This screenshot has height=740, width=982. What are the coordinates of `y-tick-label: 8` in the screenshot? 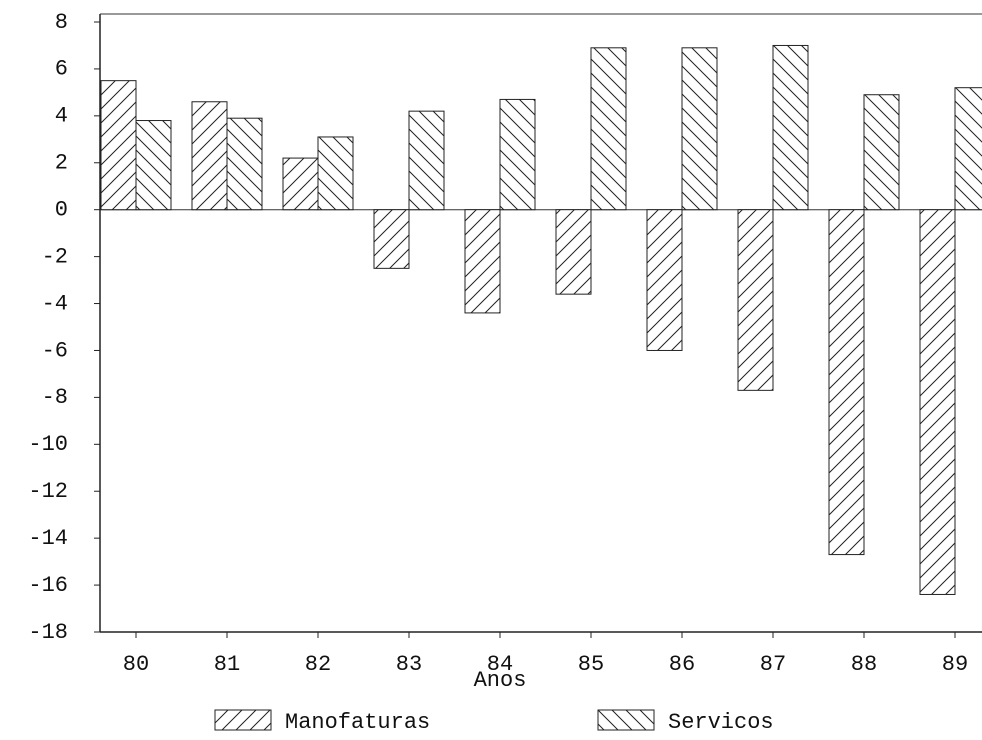 It's located at (61, 22).